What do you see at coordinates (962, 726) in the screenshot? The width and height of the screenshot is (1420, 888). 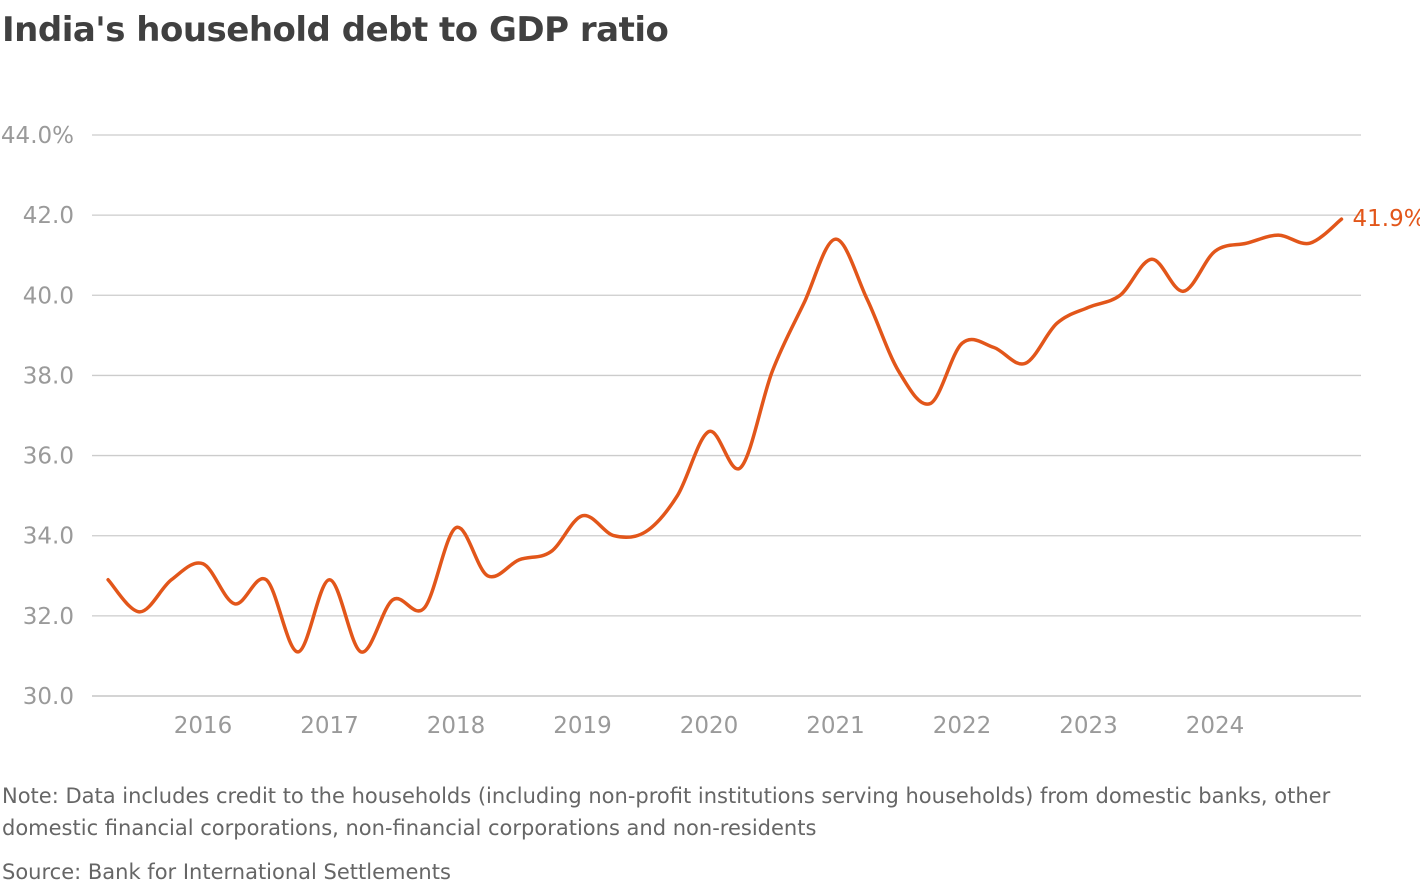 I see `x-tick-label: 2022` at bounding box center [962, 726].